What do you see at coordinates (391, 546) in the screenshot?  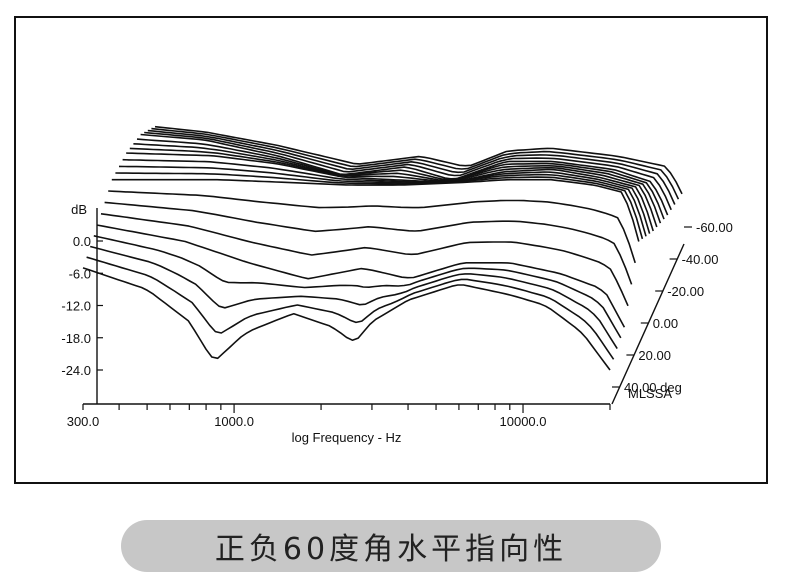 I see `chart-caption: 正负60度角水平指向性` at bounding box center [391, 546].